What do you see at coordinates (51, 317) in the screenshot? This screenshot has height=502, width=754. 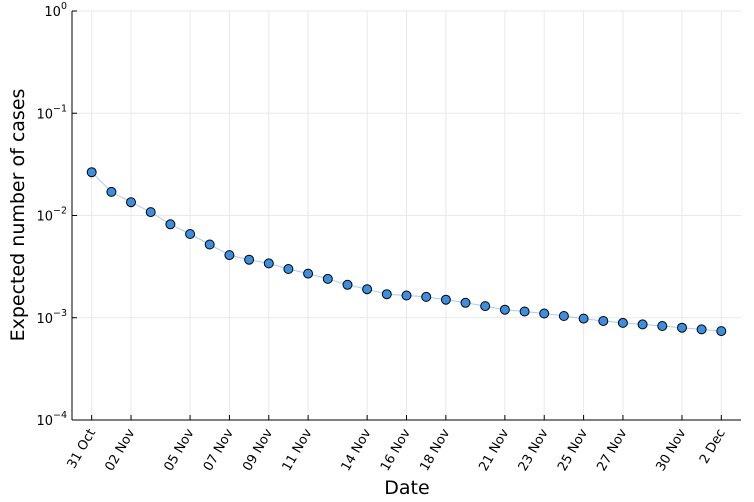 I see `y-tick-label: 10⁻³` at bounding box center [51, 317].